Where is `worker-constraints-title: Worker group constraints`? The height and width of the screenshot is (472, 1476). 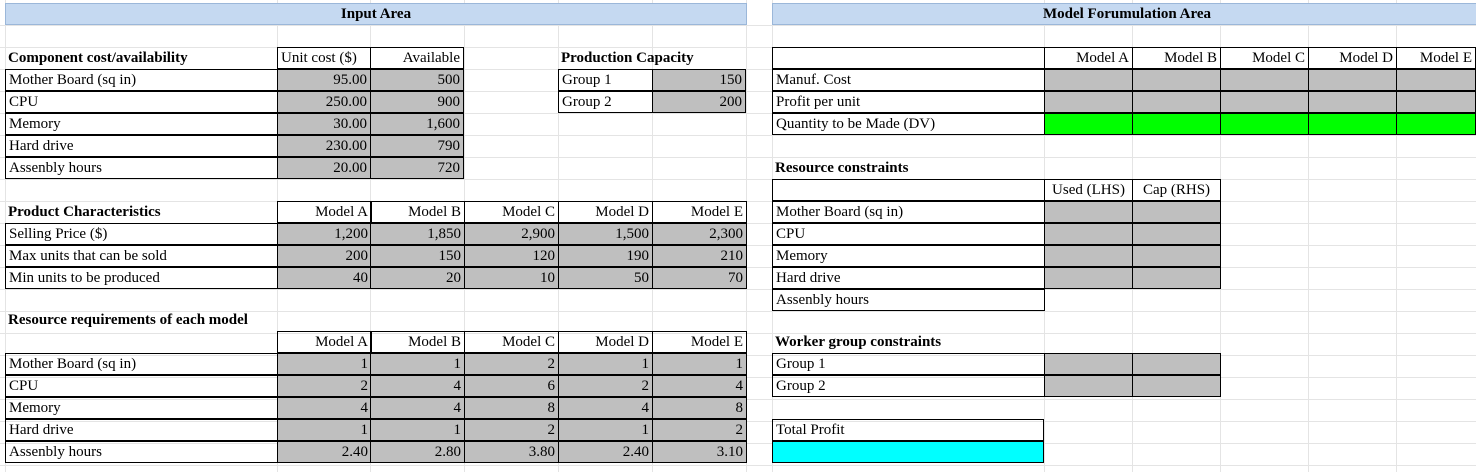
worker-constraints-title: Worker group constraints is located at coordinates (858, 342).